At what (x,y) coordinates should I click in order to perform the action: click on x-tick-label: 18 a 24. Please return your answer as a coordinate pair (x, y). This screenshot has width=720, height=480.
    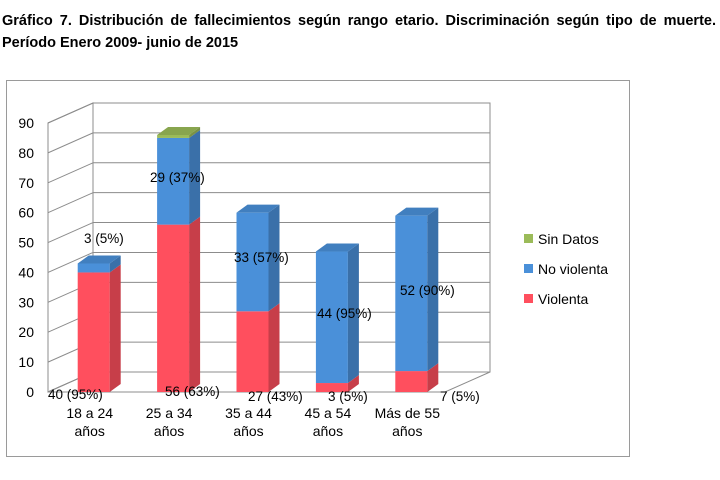
    Looking at the image, I should click on (89, 413).